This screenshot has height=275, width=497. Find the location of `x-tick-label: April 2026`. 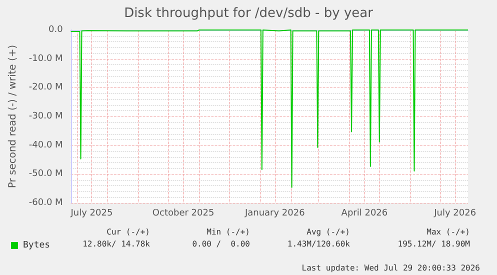

x-tick-label: April 2026 is located at coordinates (364, 213).